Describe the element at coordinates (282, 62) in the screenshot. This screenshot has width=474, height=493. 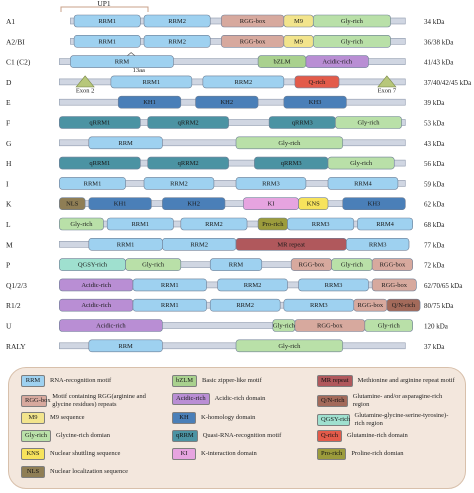
I see `domain-label: bZLM` at that location.